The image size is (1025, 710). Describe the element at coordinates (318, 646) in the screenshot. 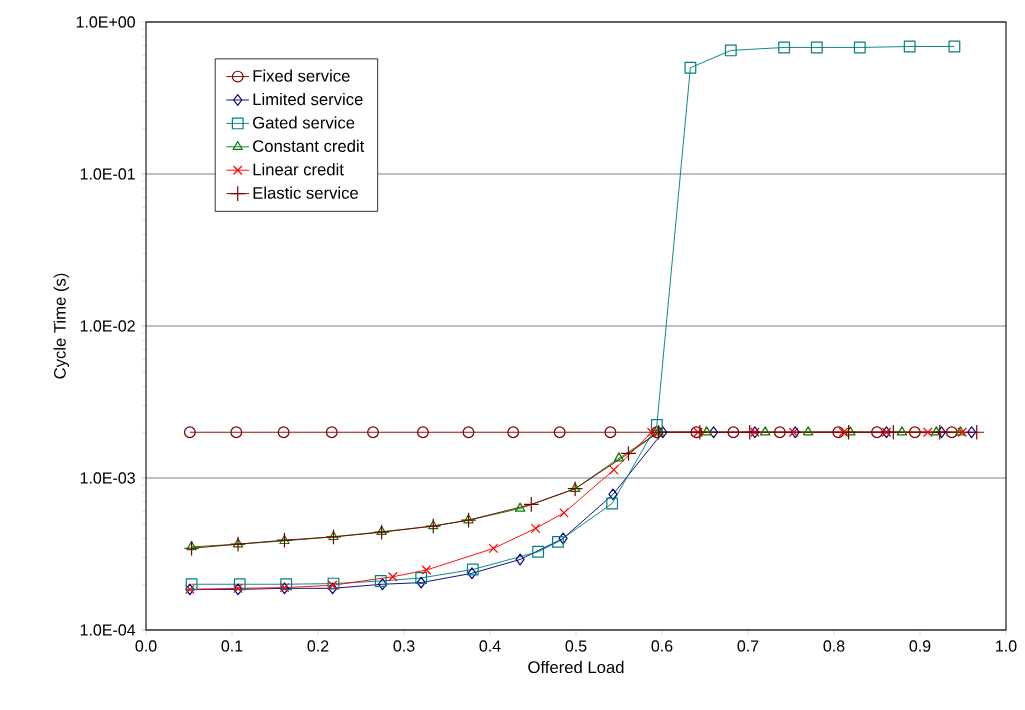

I see `x-tick-label: 0.2` at that location.